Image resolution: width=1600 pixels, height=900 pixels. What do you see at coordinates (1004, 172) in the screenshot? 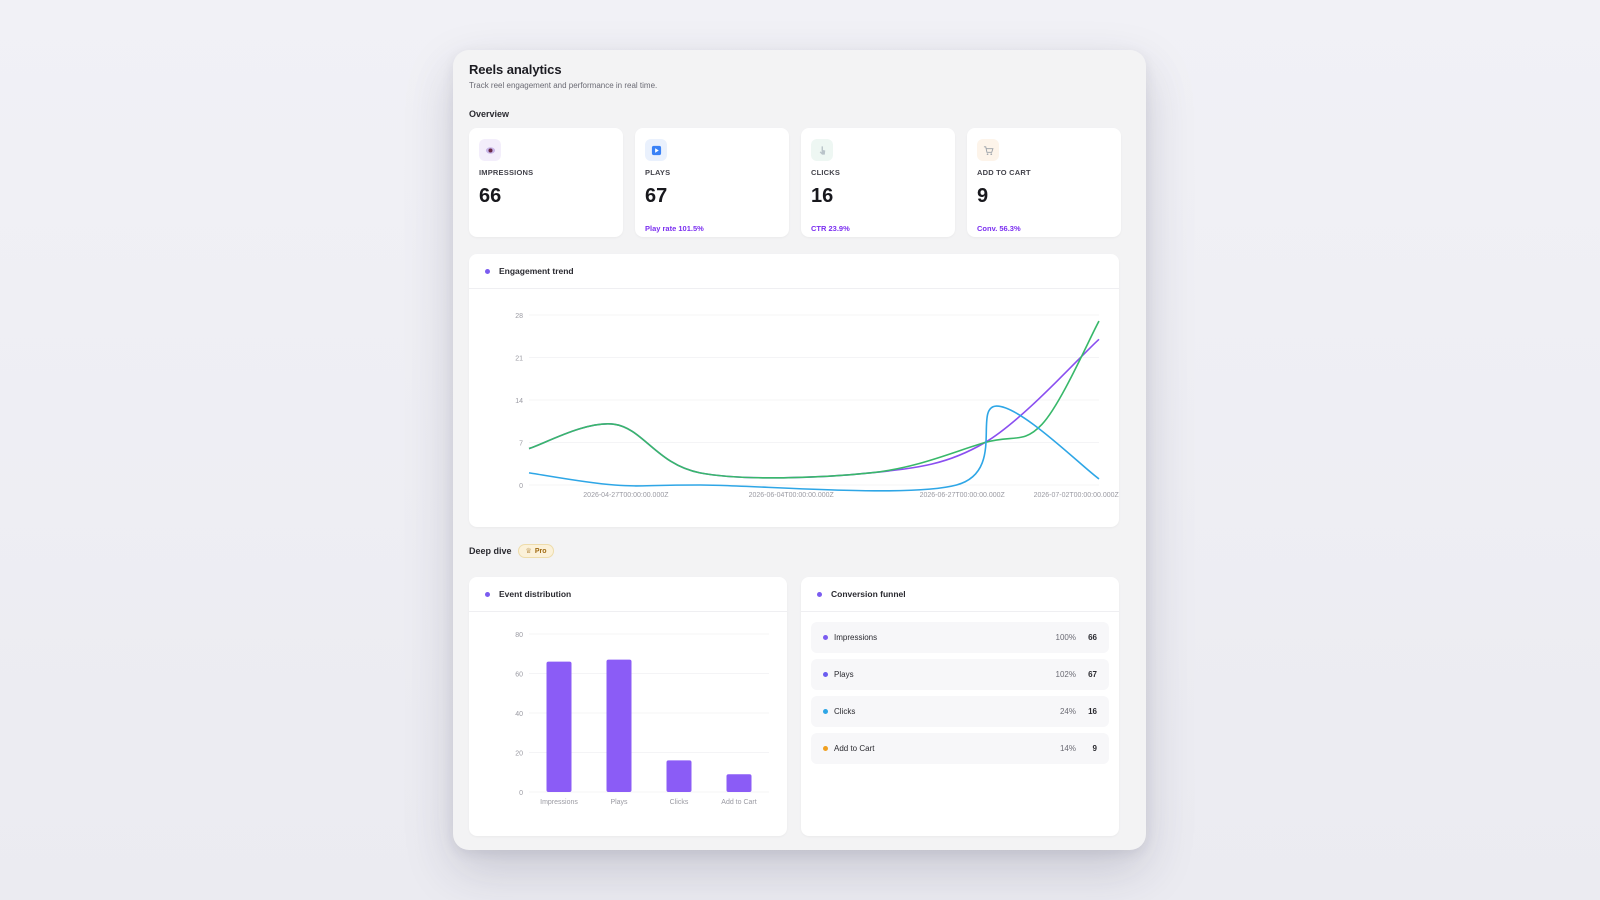
I see `stat-label: ADD TO CART` at bounding box center [1004, 172].